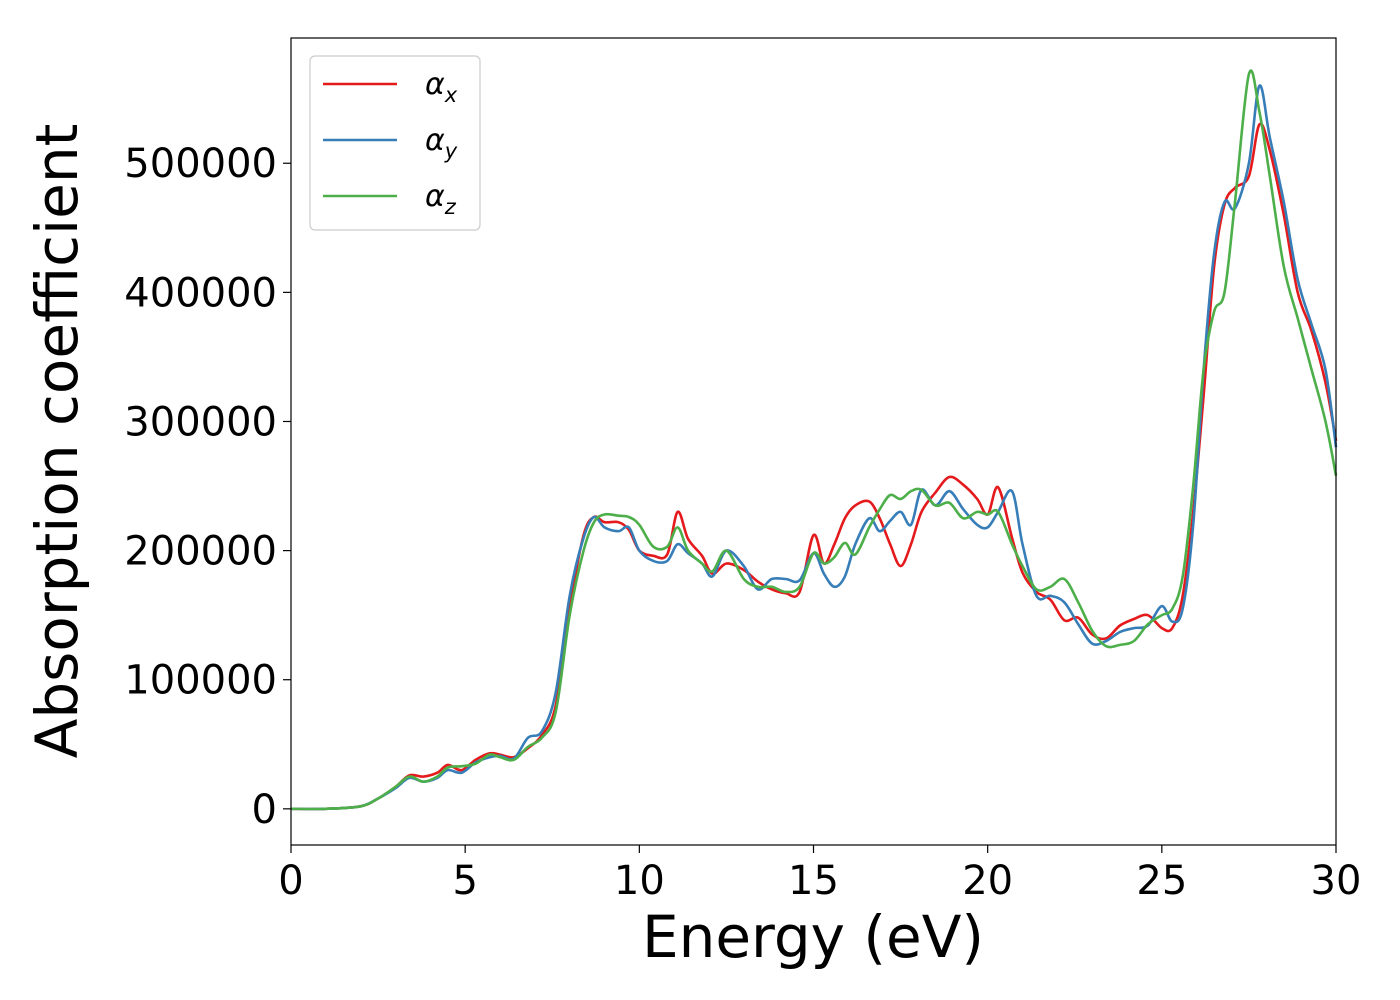  I want to click on legend-label-x: αx, so click(441, 87).